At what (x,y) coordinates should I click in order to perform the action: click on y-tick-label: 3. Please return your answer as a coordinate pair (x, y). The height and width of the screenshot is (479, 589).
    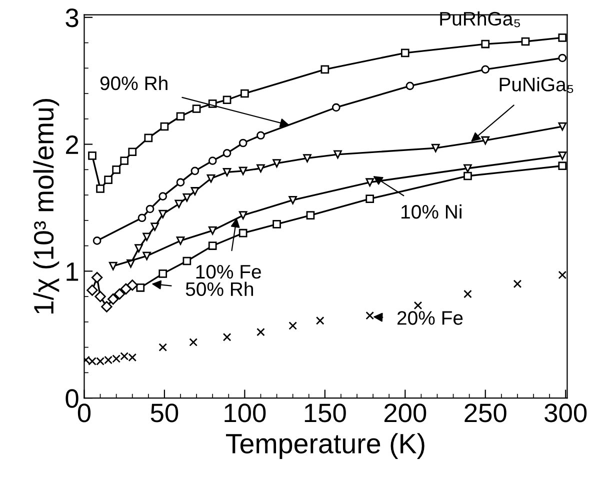
    Looking at the image, I should click on (72, 18).